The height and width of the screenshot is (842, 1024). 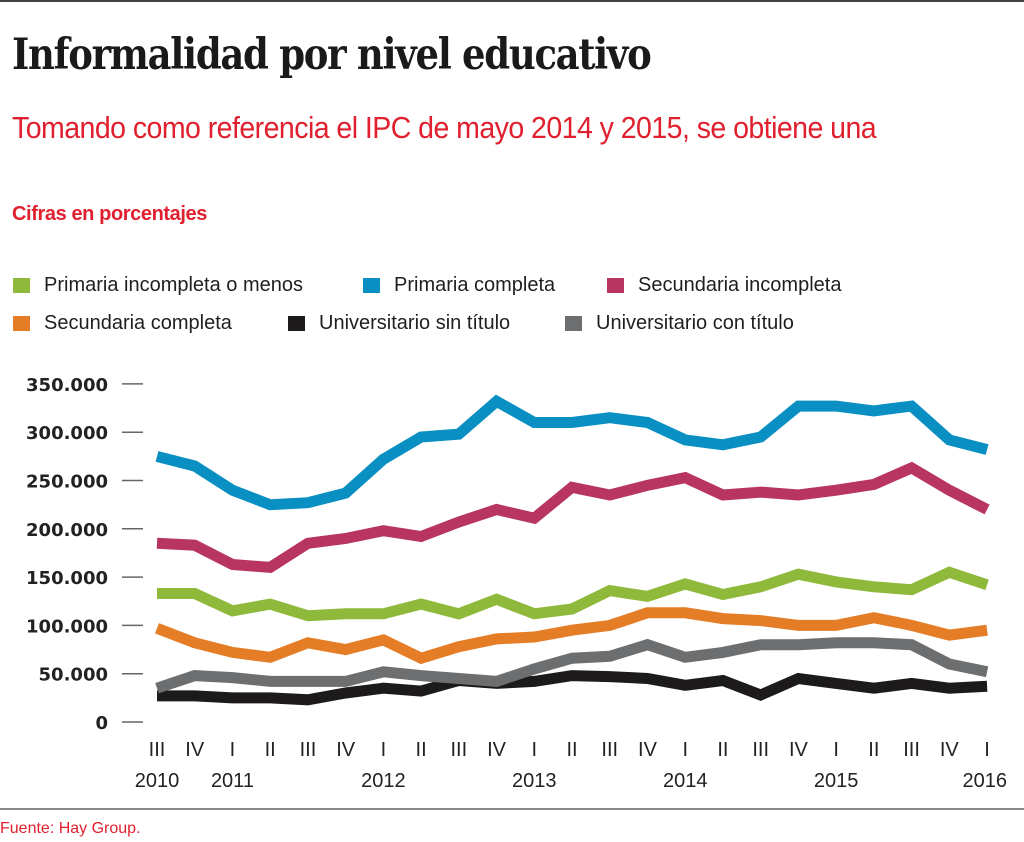 I want to click on legend-item-secundaria-incompleta: Secundaria incompleta, so click(x=724, y=285).